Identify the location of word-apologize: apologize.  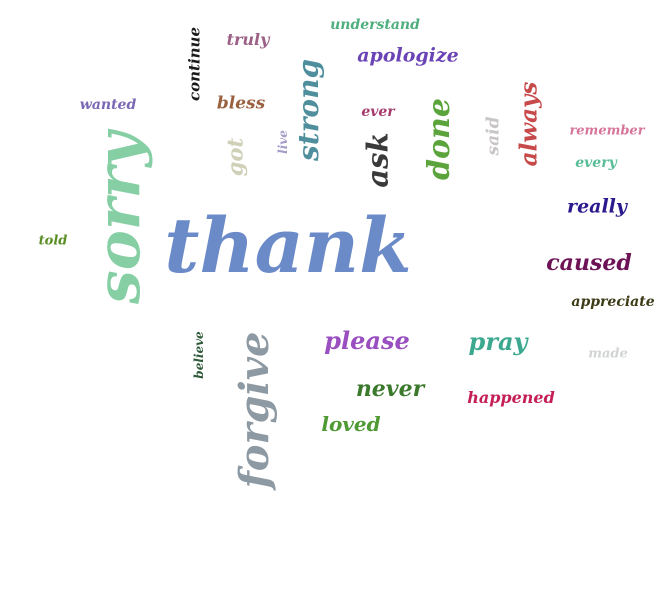
(408, 55).